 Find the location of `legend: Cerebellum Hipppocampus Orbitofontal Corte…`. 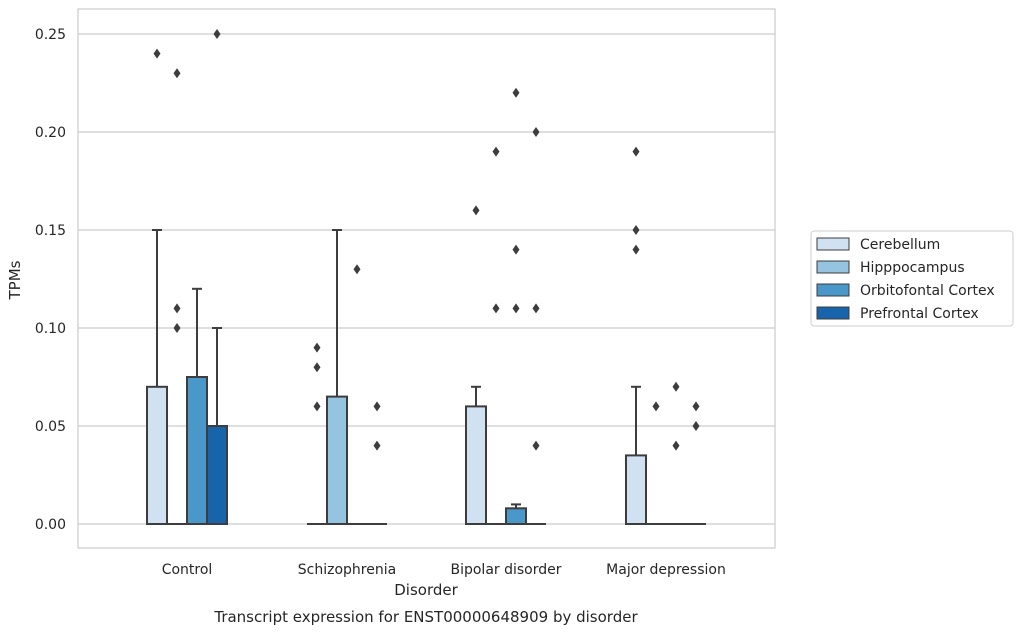

legend: Cerebellum Hipppocampus Orbitofontal Corte… is located at coordinates (912, 278).